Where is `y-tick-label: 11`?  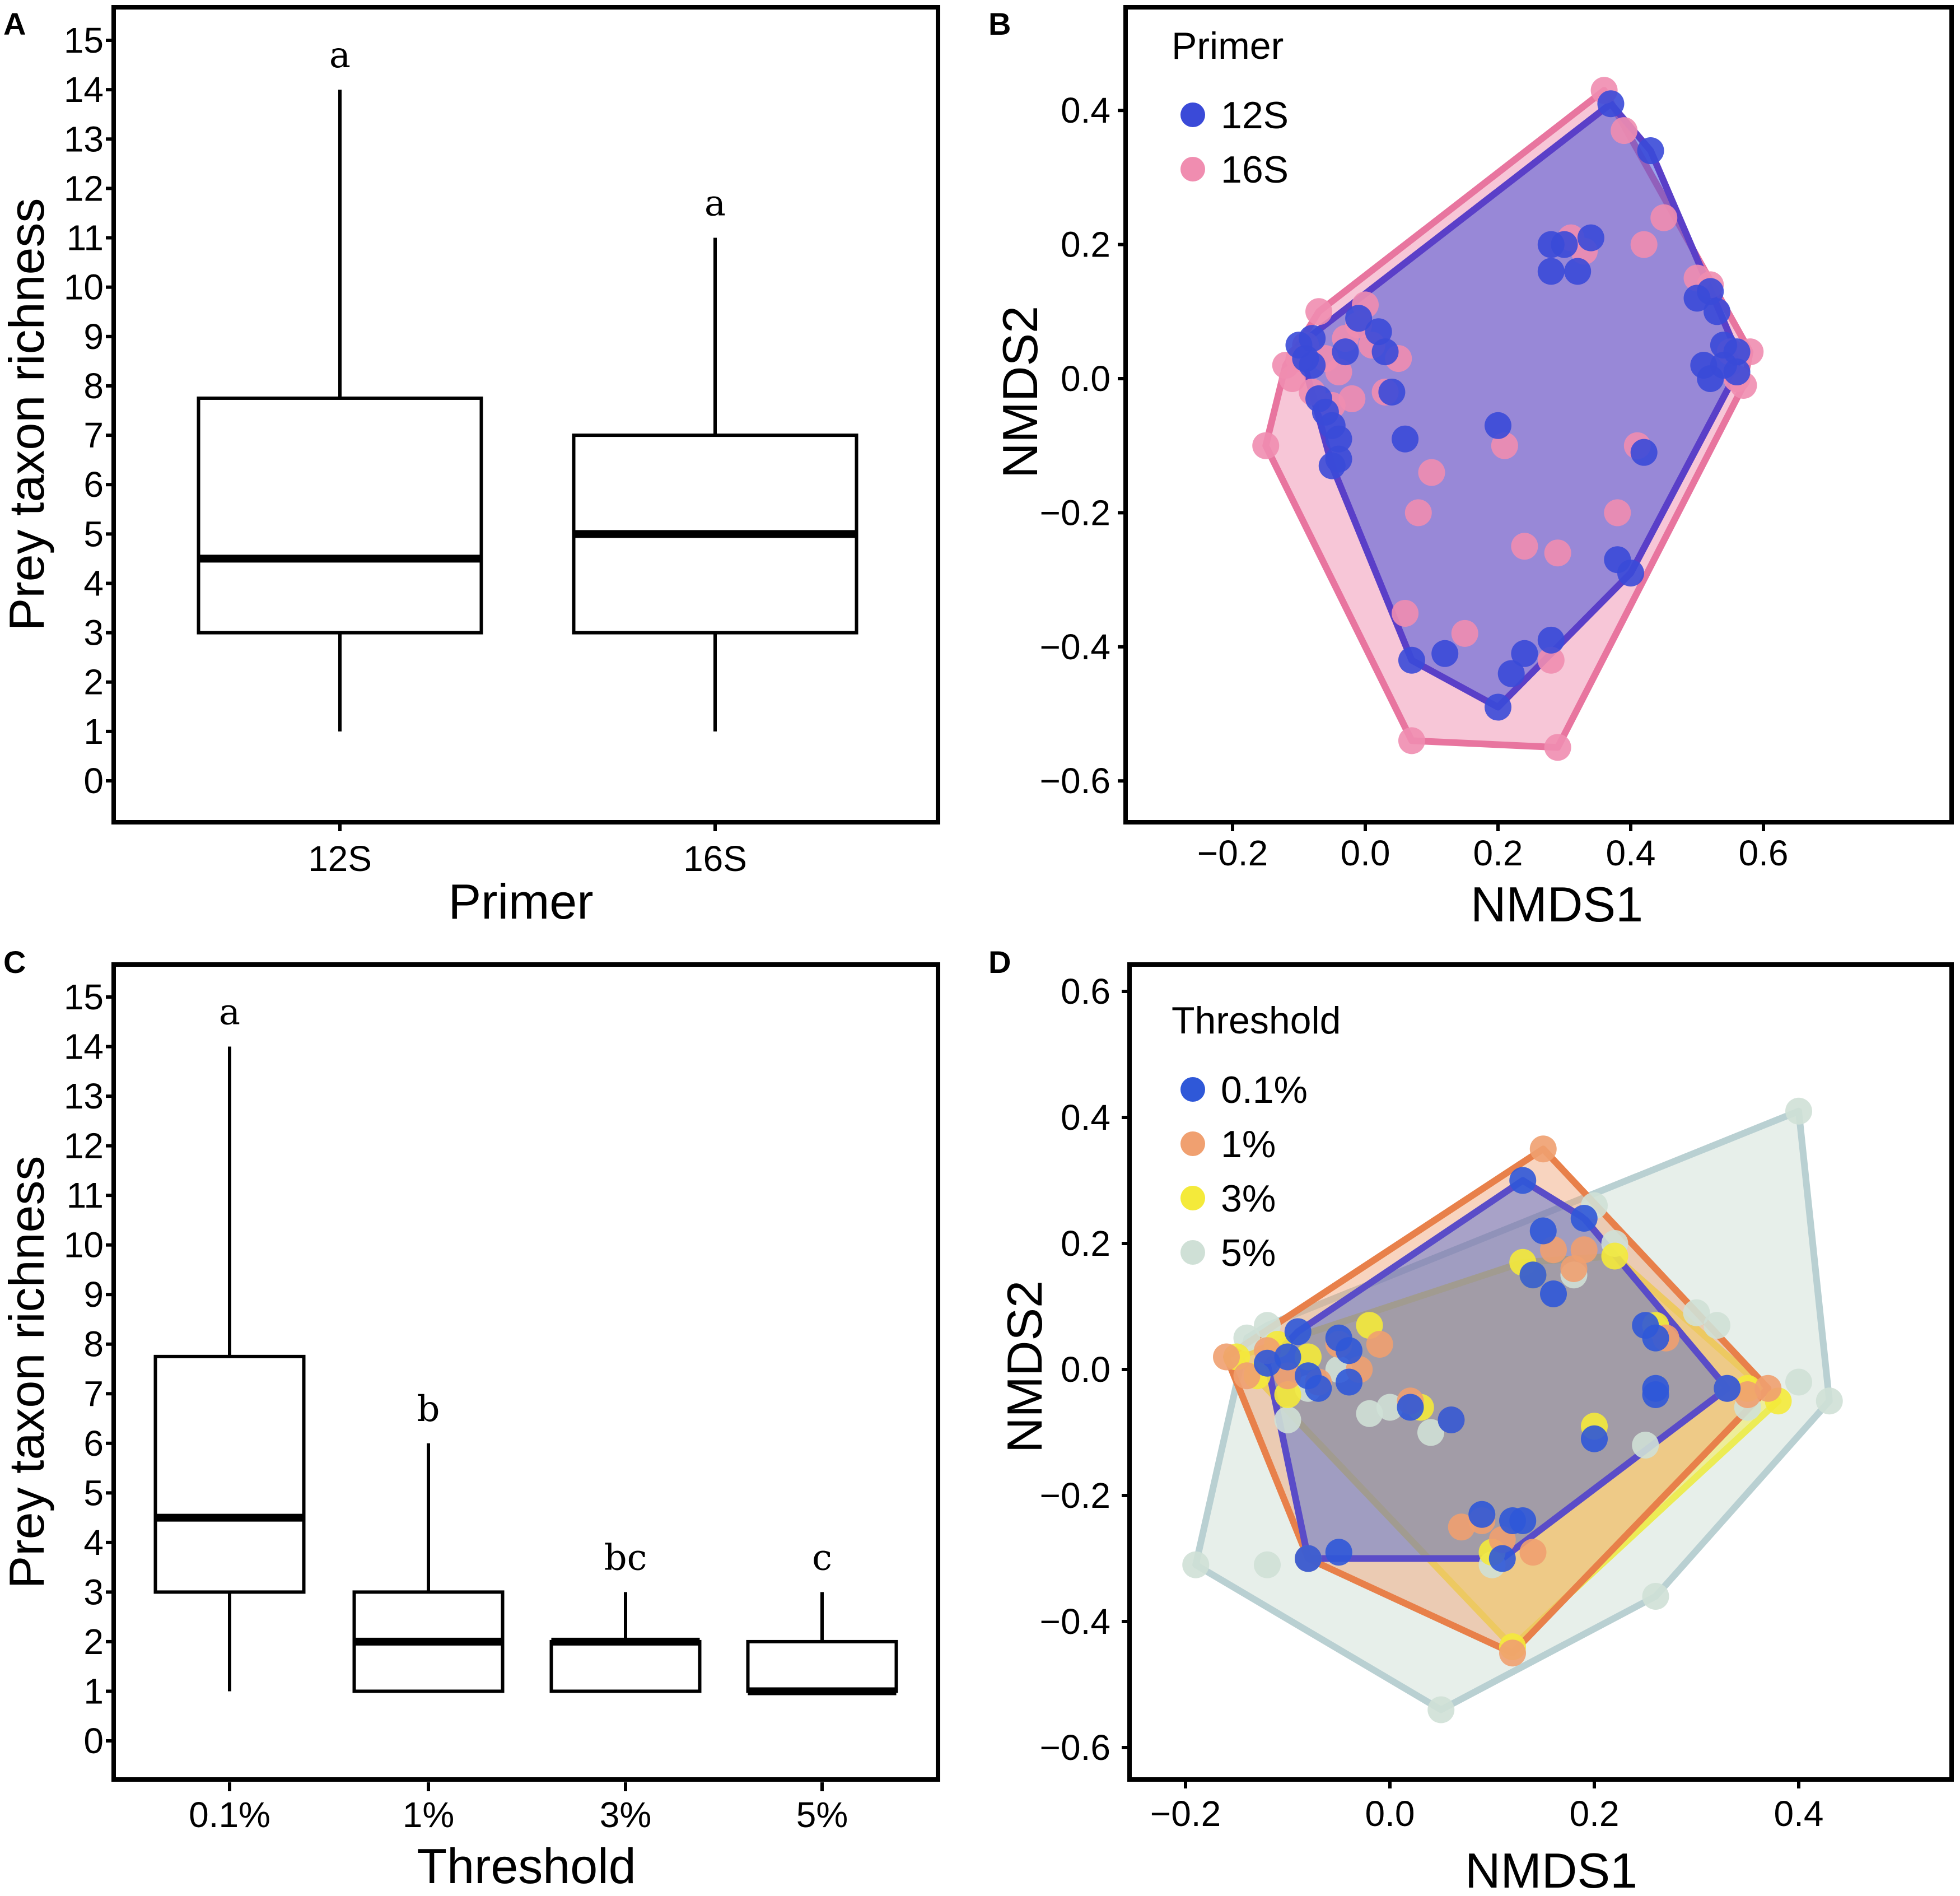
y-tick-label: 11 is located at coordinates (86, 1195).